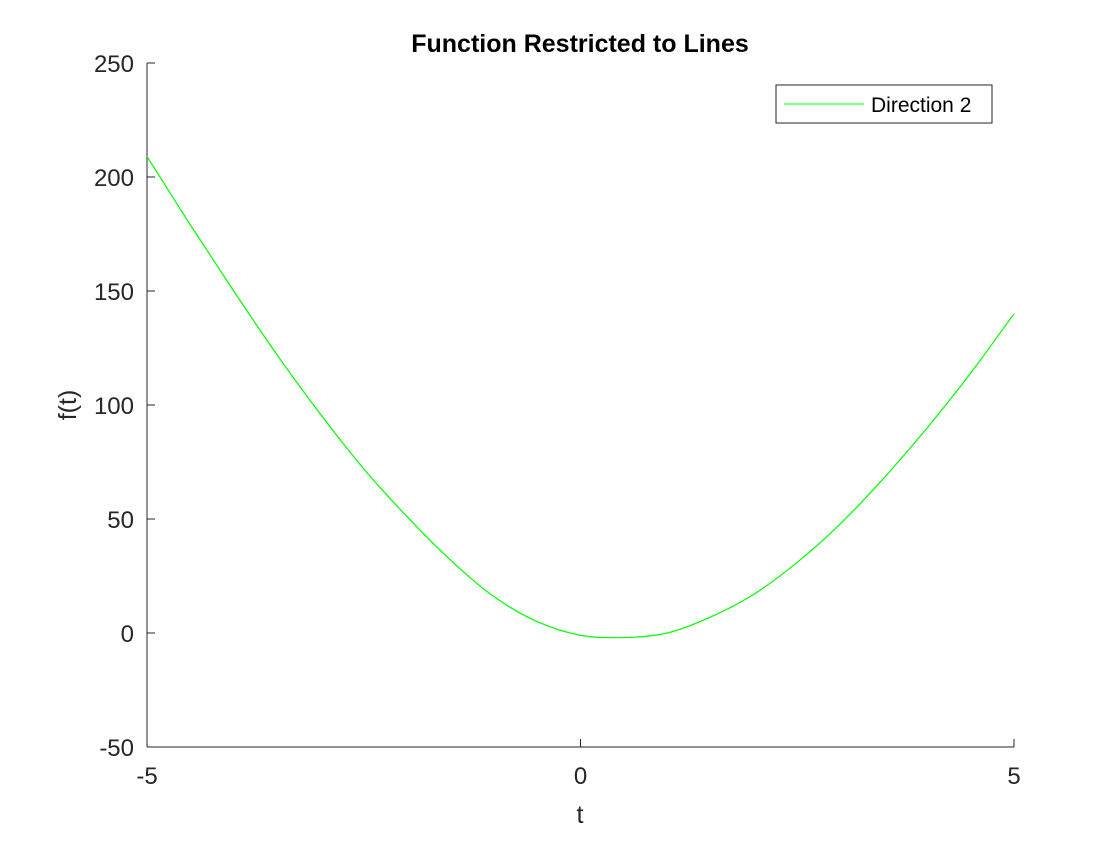 The height and width of the screenshot is (845, 1120). What do you see at coordinates (68, 405) in the screenshot?
I see `y-axis-label: f(t)` at bounding box center [68, 405].